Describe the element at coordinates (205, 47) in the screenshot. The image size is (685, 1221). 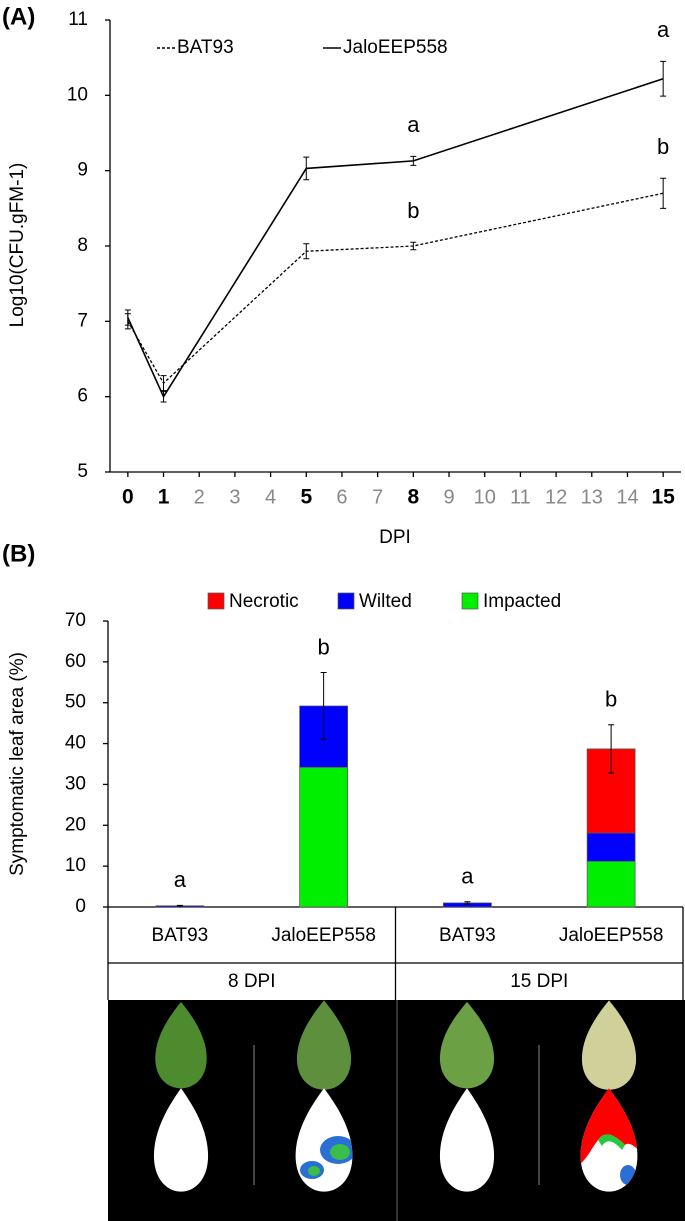
I see `legend-label: BAT93` at that location.